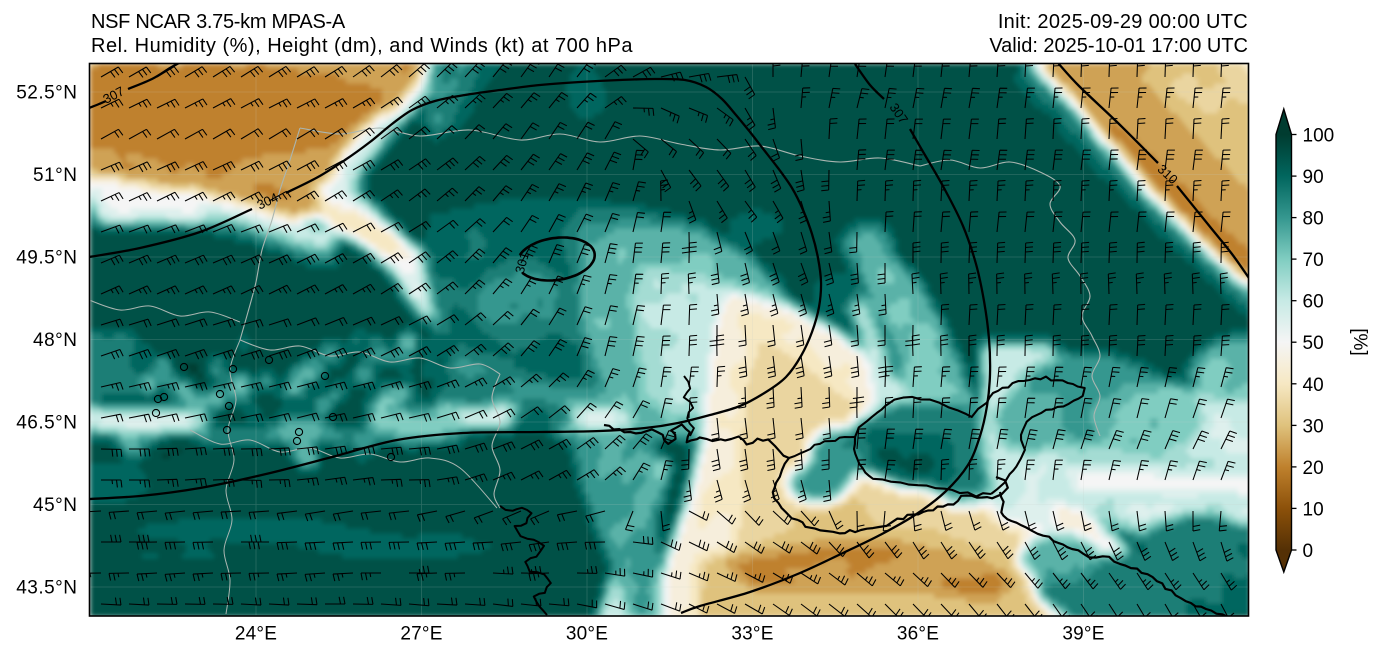 Image resolution: width=1378 pixels, height=660 pixels. What do you see at coordinates (1313, 260) in the screenshot?
I see `svg-text: 70` at bounding box center [1313, 260].